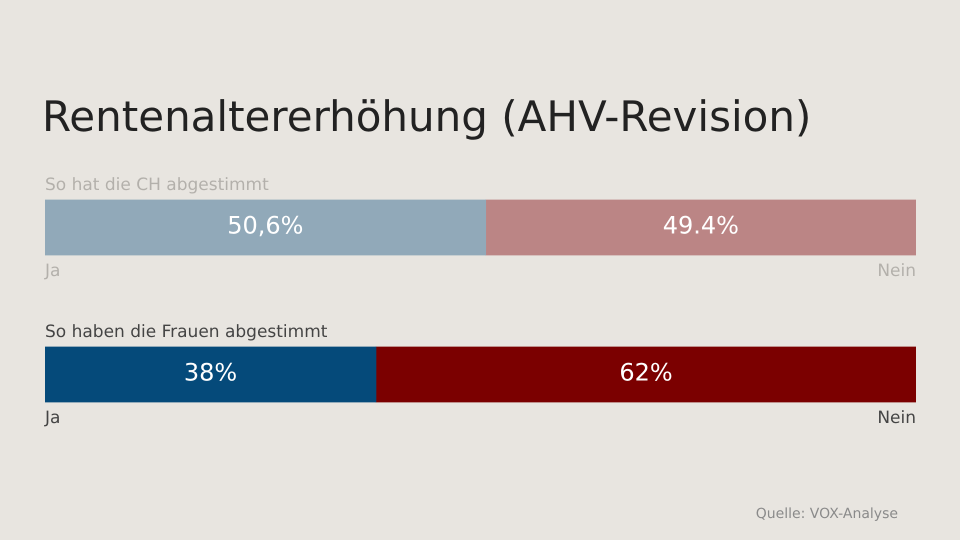 The image size is (960, 540). Describe the element at coordinates (52, 418) in the screenshot. I see `text: Ja` at that location.